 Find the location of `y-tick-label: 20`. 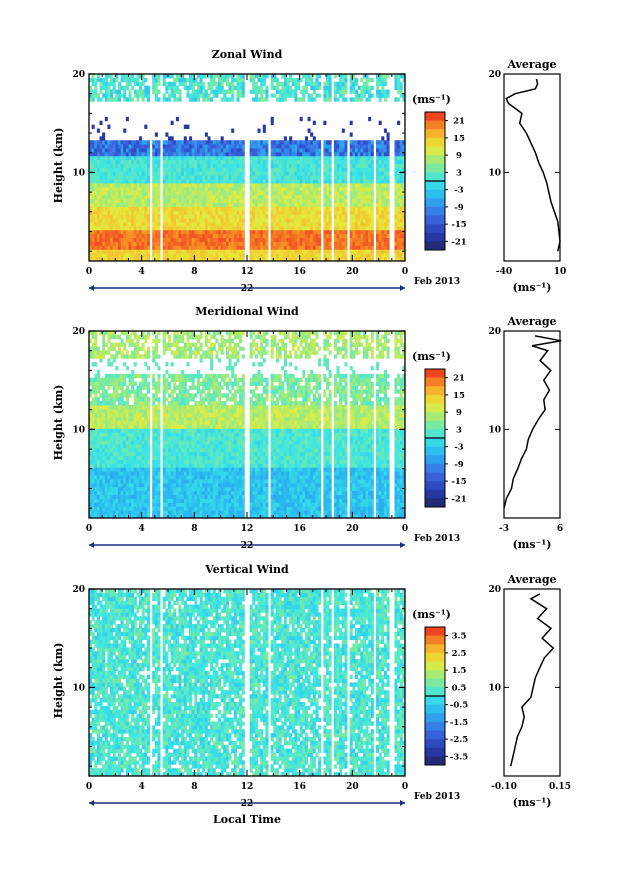

y-tick-label: 20 is located at coordinates (78, 75).